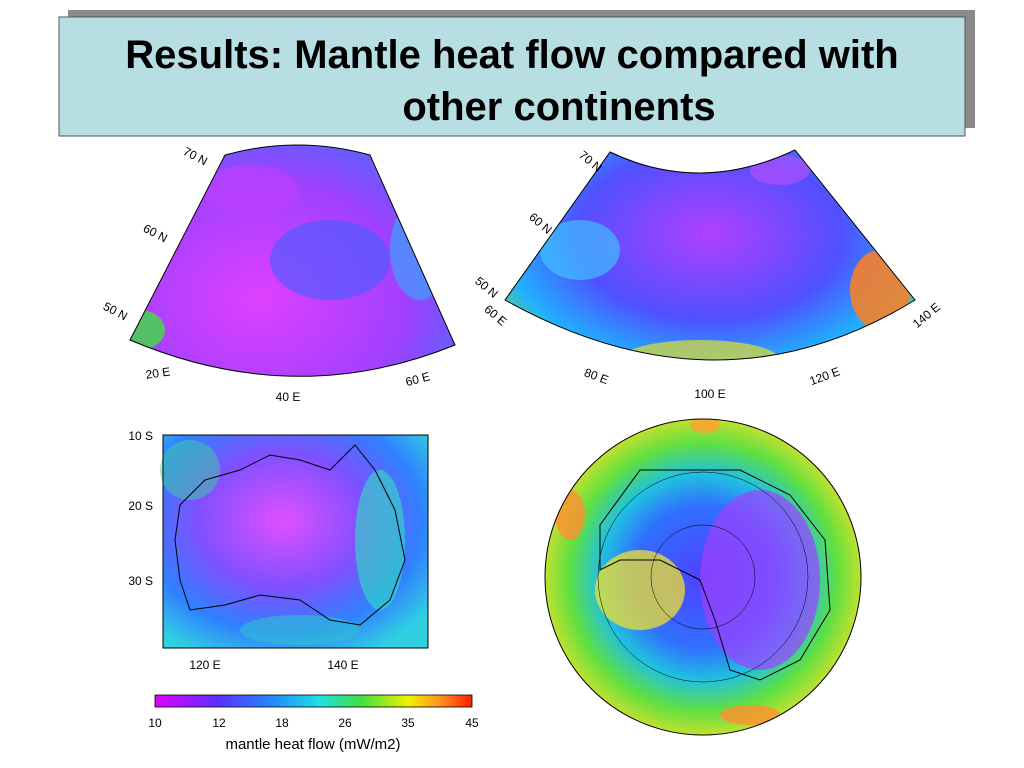 This screenshot has height=768, width=1024. What do you see at coordinates (292, 260) in the screenshot?
I see `europe-frame` at bounding box center [292, 260].